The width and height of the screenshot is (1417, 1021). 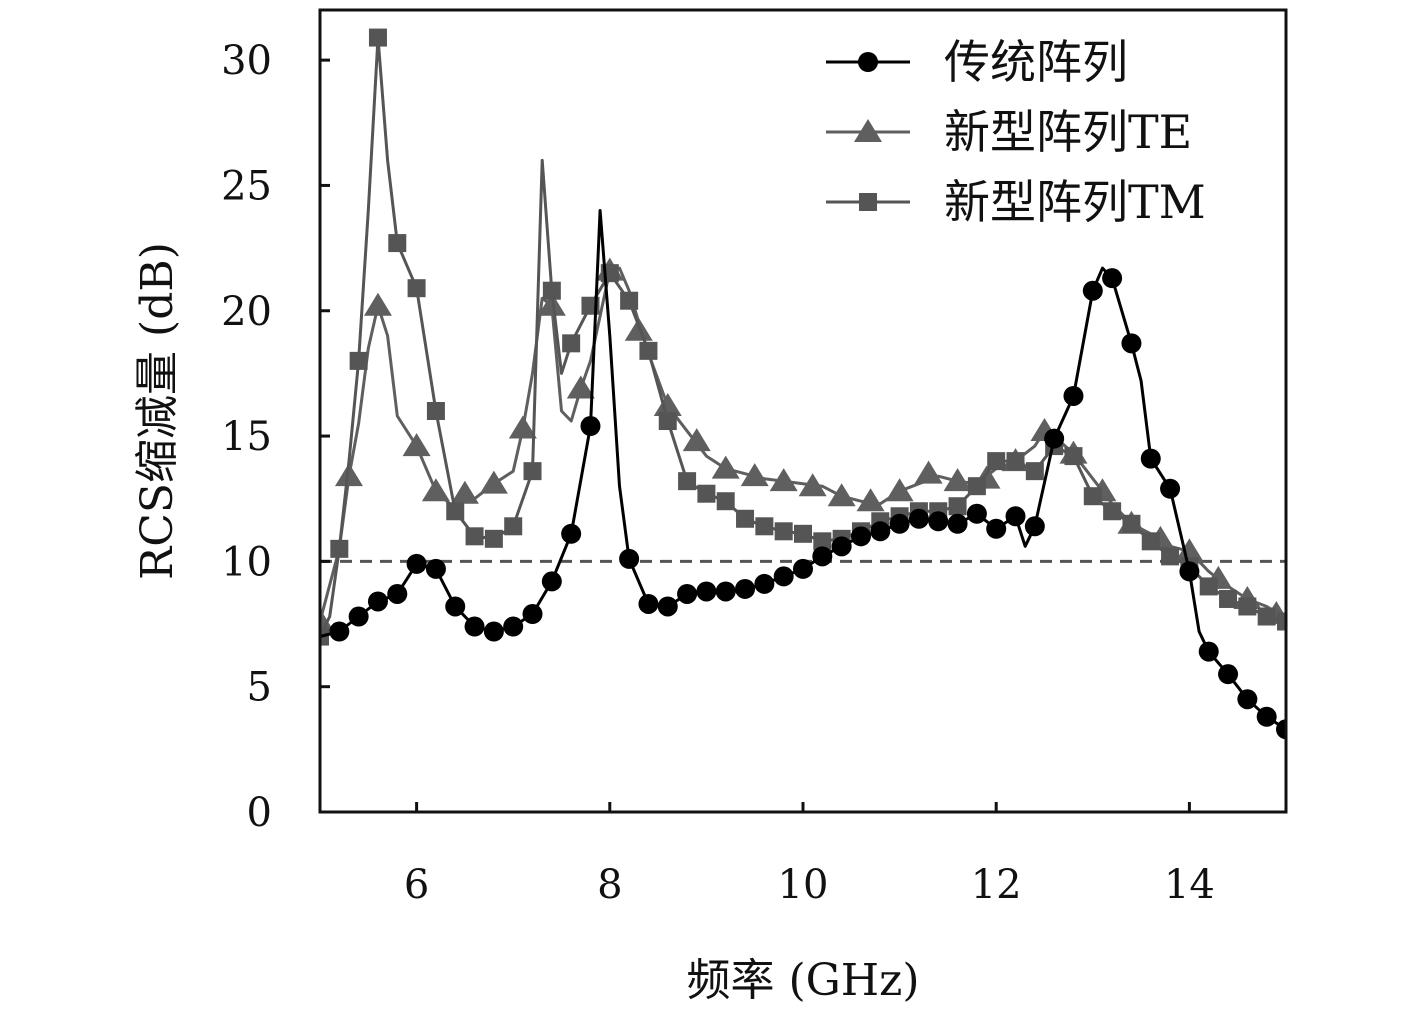 What do you see at coordinates (996, 885) in the screenshot?
I see `x-tick-label-3: 12` at bounding box center [996, 885].